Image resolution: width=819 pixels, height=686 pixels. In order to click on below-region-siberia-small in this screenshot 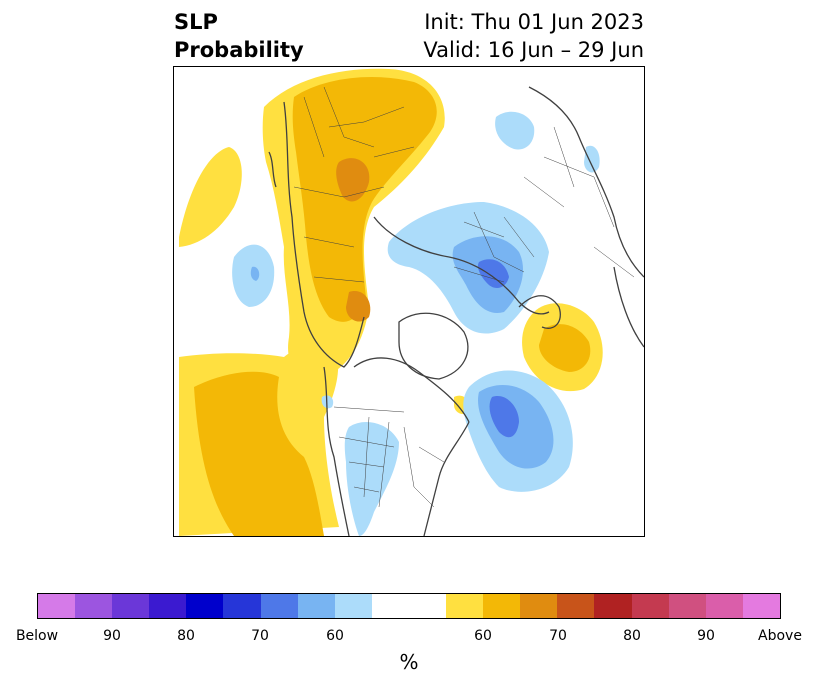, I will do `click(592, 159)`.